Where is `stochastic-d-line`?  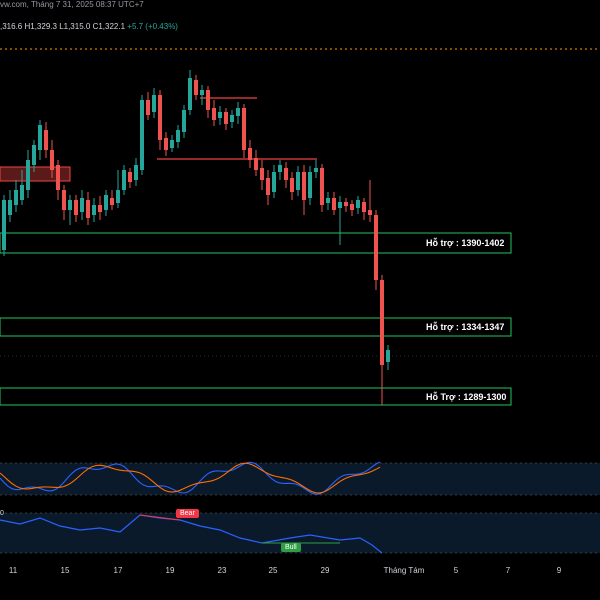 stochastic-d-line is located at coordinates (190, 478).